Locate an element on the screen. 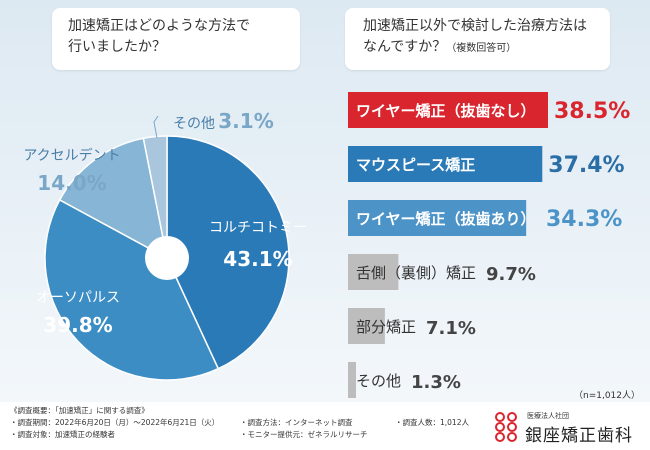  bar-label-value-2: 34.3% is located at coordinates (584, 219).